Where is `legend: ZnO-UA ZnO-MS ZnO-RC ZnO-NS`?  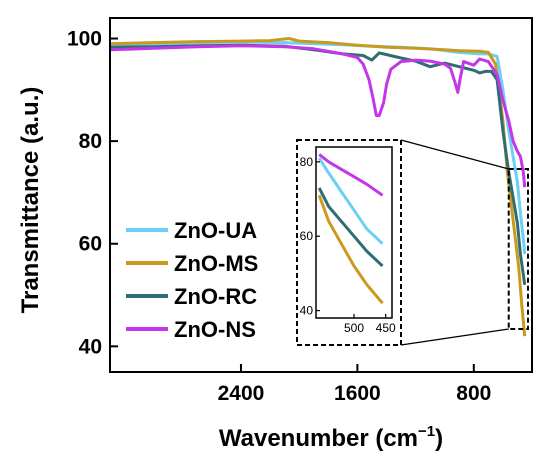 legend: ZnO-UA ZnO-MS ZnO-RC ZnO-NS is located at coordinates (192, 280).